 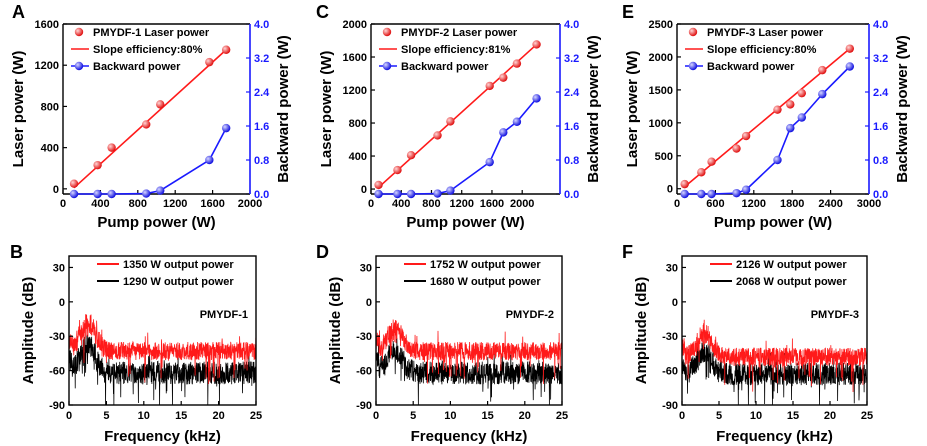 What do you see at coordinates (28, 330) in the screenshot?
I see `y-axis-label: Amplitude (dB)` at bounding box center [28, 330].